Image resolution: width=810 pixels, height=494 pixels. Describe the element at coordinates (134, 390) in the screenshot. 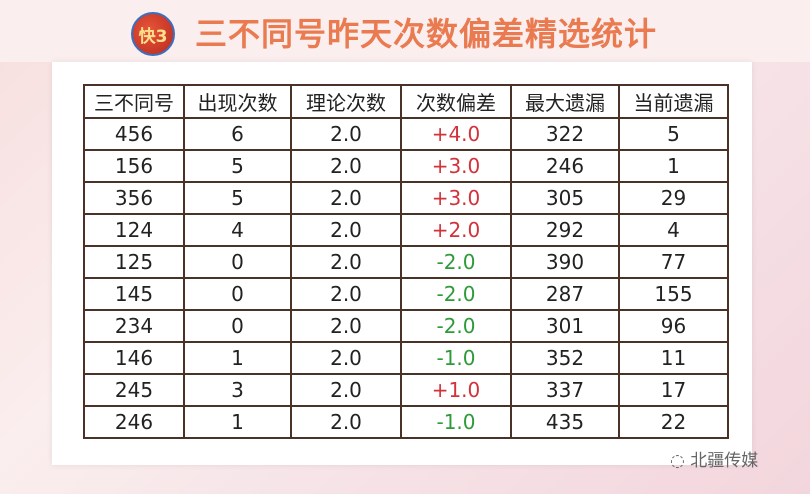

I see `table-cell: 245` at that location.